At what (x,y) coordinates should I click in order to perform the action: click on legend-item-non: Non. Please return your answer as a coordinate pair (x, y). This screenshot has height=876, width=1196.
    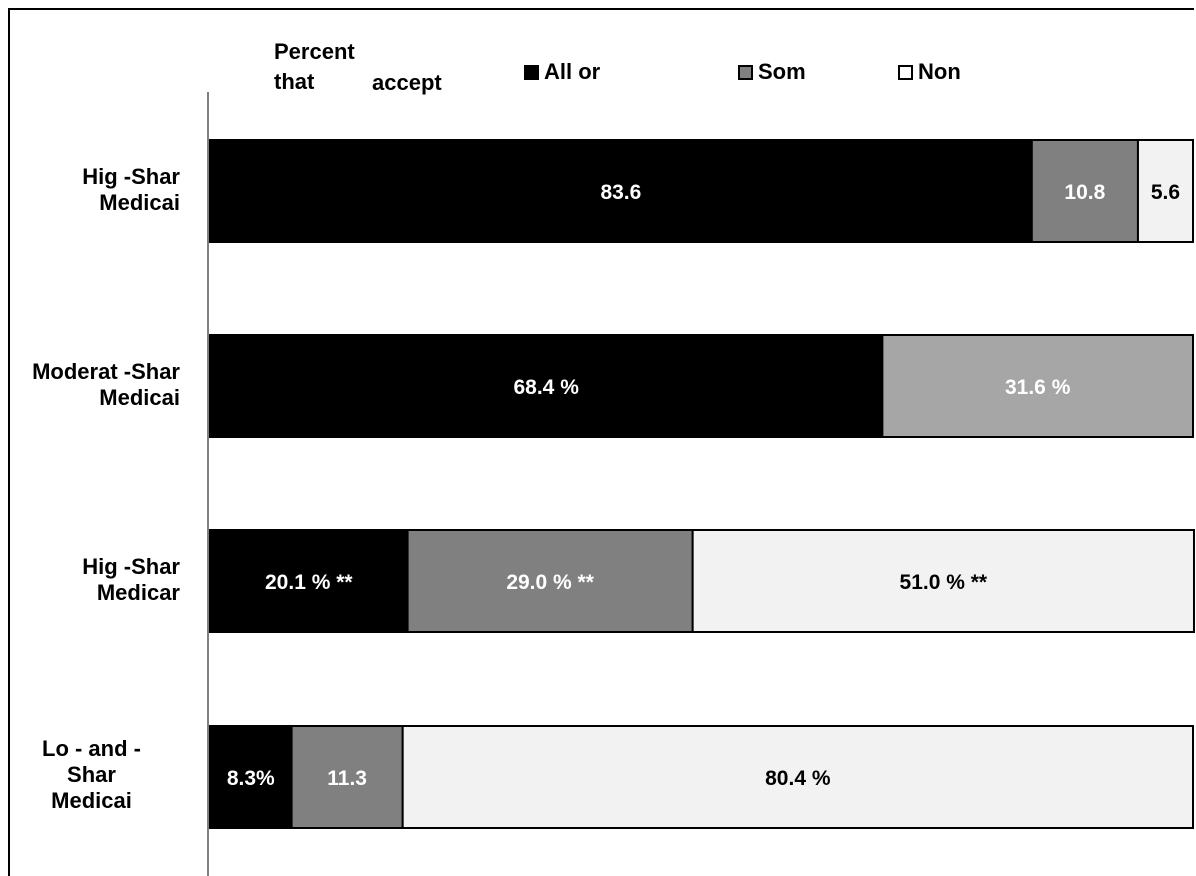
    Looking at the image, I should click on (929, 72).